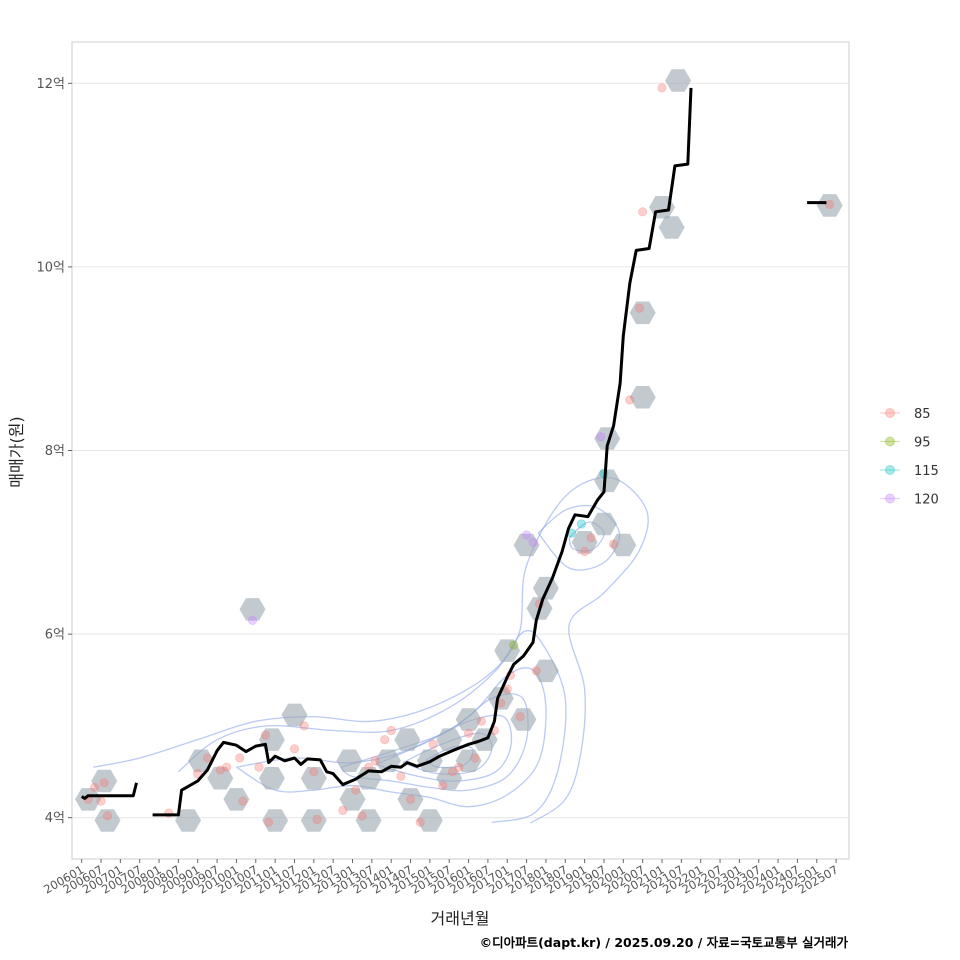 The image size is (960, 960). What do you see at coordinates (50, 84) in the screenshot?
I see `y-tick-label: 12억` at bounding box center [50, 84].